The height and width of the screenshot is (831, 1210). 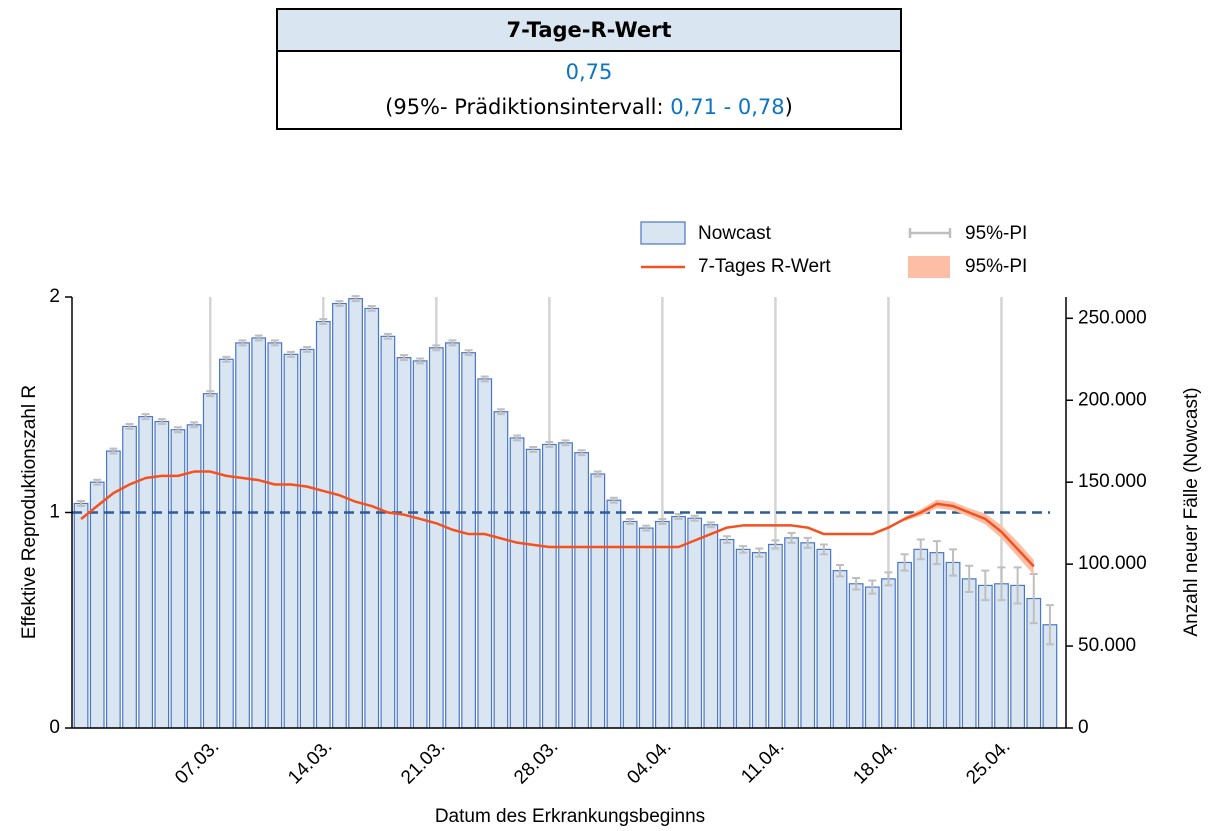 What do you see at coordinates (197, 762) in the screenshot?
I see `x-tick-label: 07.03.` at bounding box center [197, 762].